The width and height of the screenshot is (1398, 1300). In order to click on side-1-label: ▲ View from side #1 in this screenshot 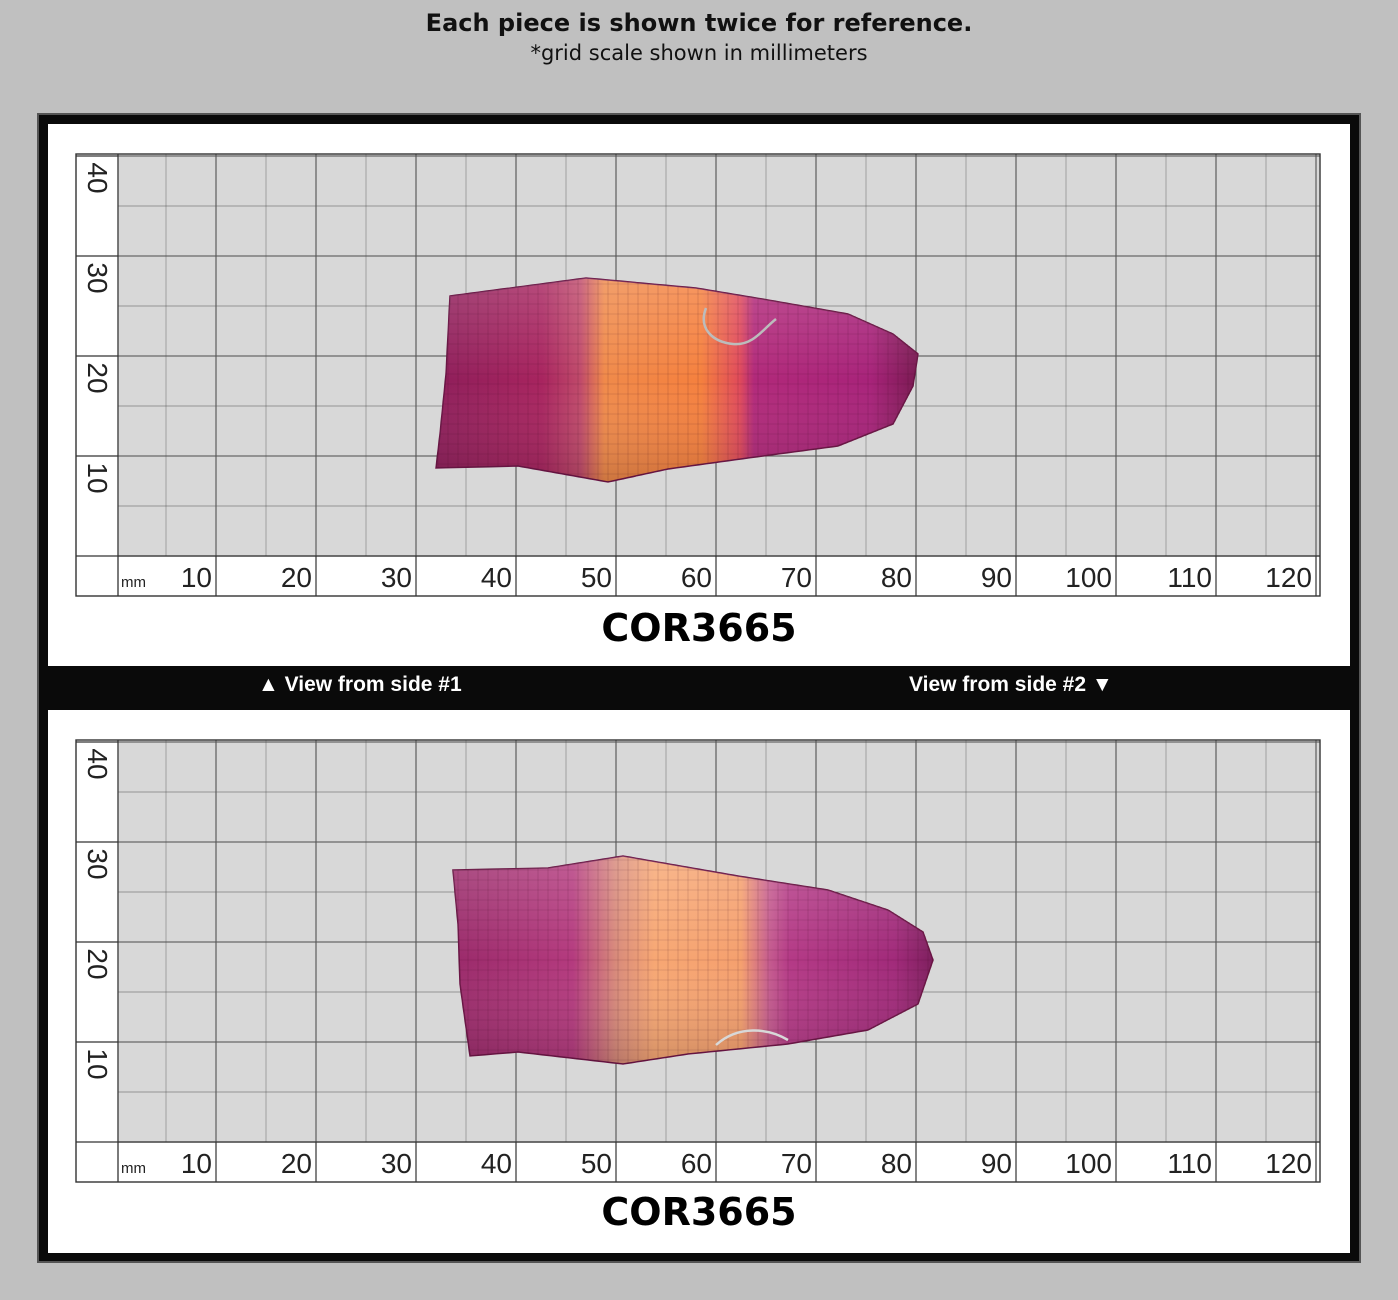, I will do `click(360, 684)`.